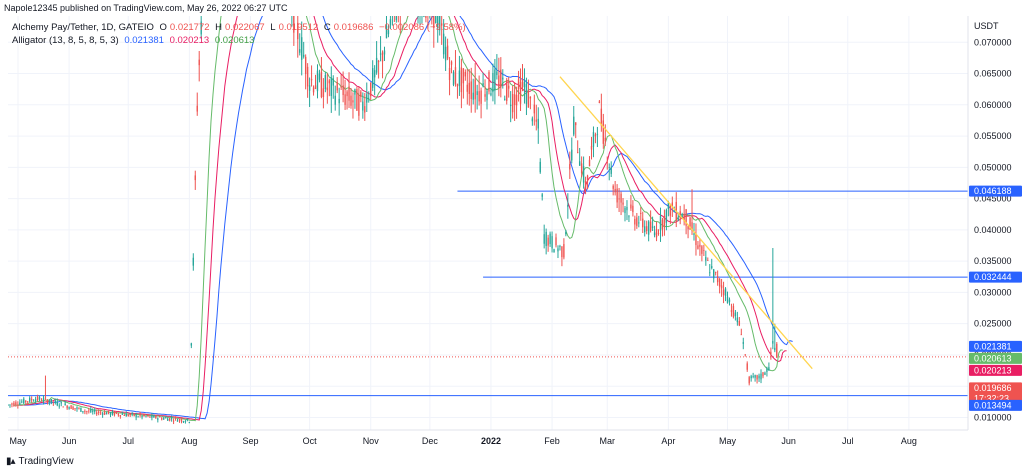  Describe the element at coordinates (668, 441) in the screenshot. I see `x-tick-label: Apr` at that location.